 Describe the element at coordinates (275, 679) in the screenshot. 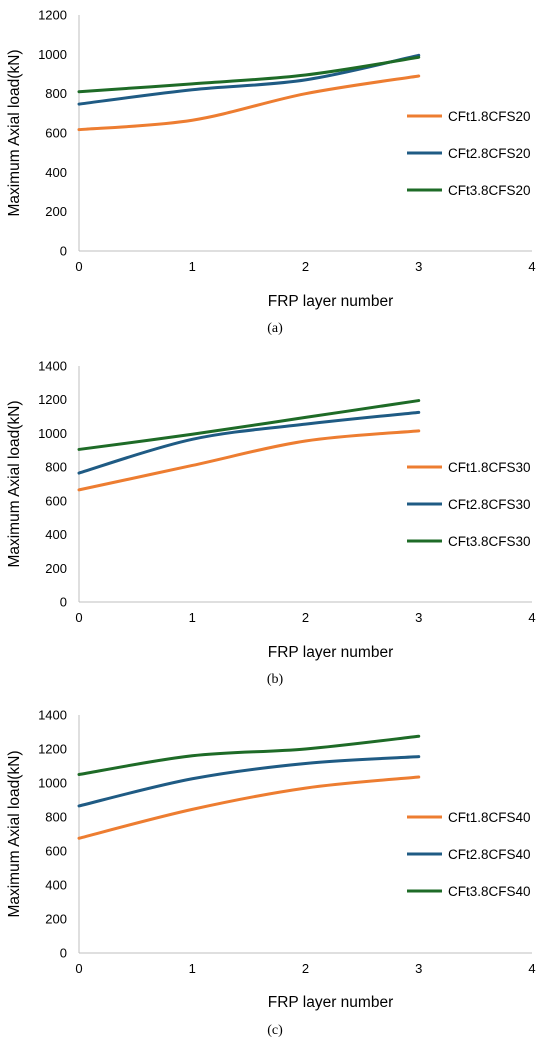

I see `panel-caption: (b)` at that location.